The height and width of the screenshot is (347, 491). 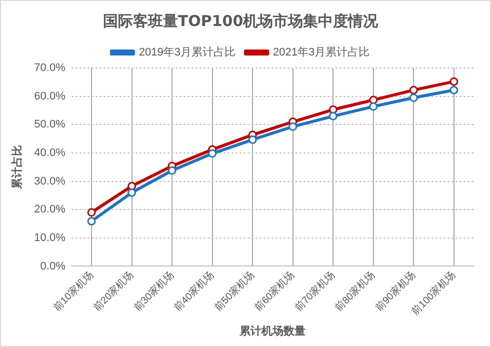 What do you see at coordinates (321, 52) in the screenshot?
I see `legend-label: 2021年3月累计占比` at bounding box center [321, 52].